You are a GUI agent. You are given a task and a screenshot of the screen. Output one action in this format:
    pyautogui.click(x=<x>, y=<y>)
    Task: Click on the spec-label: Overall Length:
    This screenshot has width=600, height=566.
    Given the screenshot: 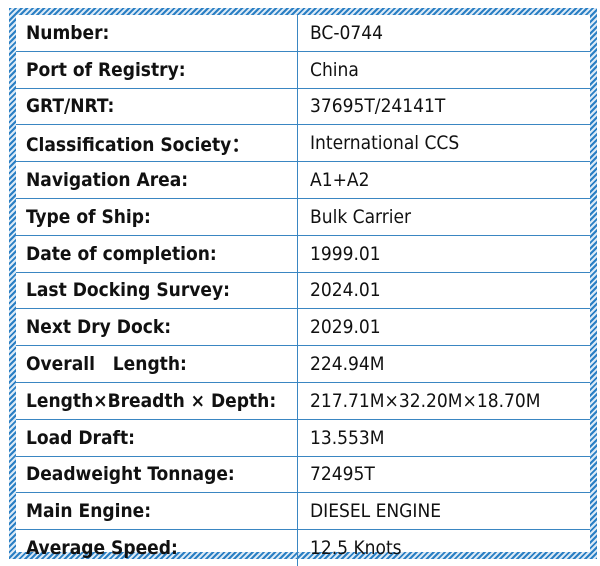 What is the action you would take?
    pyautogui.click(x=157, y=364)
    